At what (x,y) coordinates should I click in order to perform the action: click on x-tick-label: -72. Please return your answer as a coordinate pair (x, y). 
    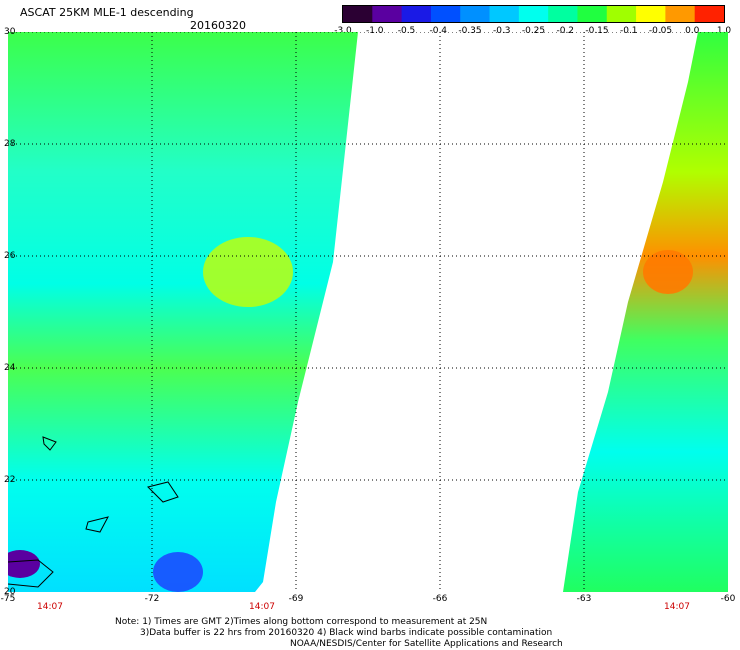
    Looking at the image, I should click on (152, 599).